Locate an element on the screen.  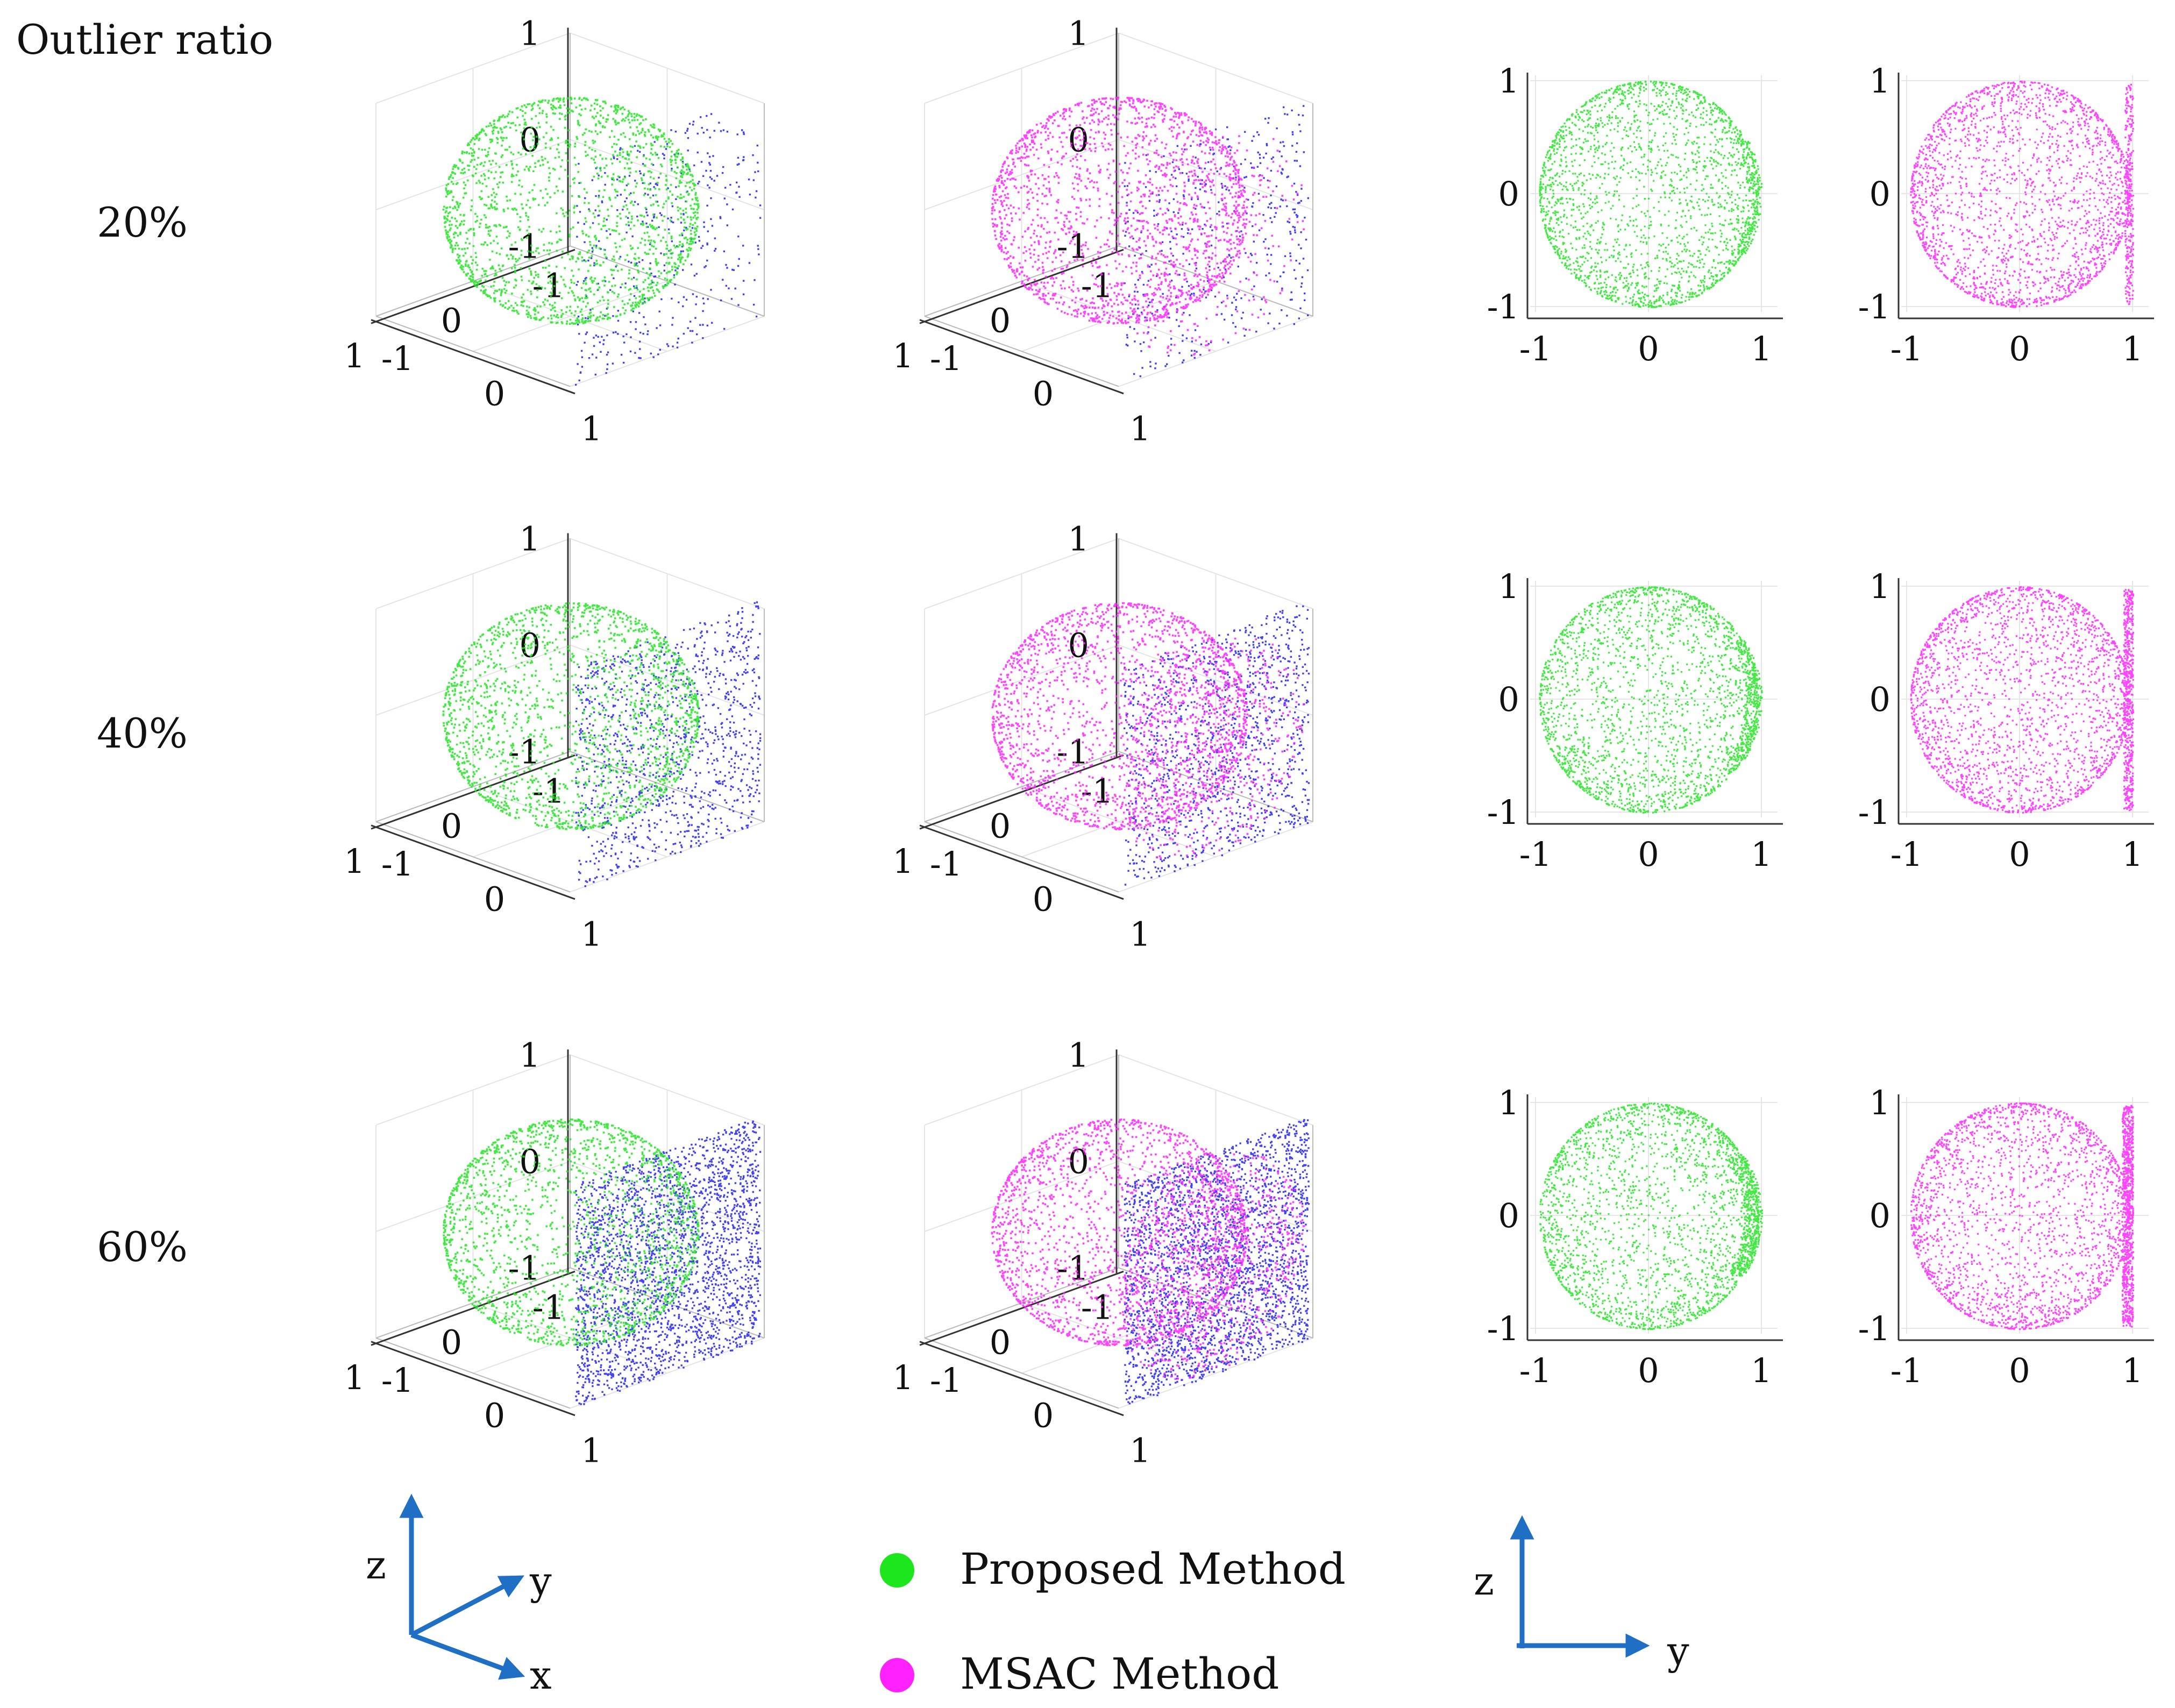
row-labels: 20% 40% 60% is located at coordinates (142, 734).